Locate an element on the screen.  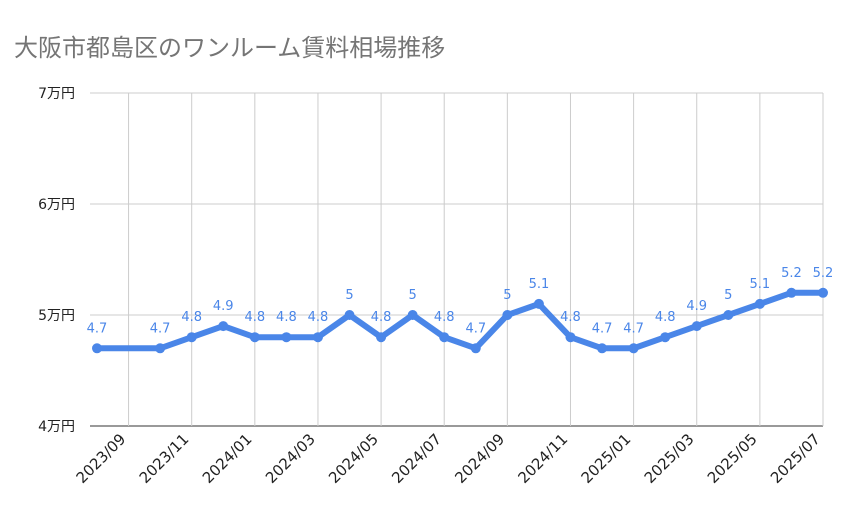
series is located at coordinates (460, 320).